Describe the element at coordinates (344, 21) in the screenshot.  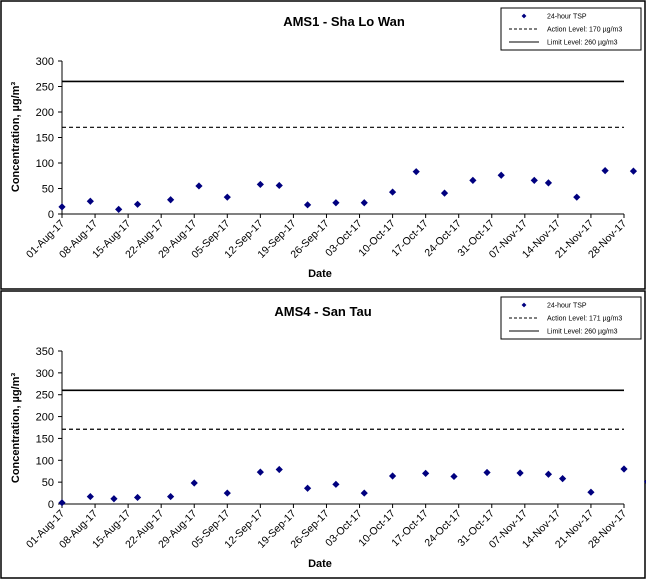
I see `chart-title: AMS1 - Sha Lo Wan` at that location.